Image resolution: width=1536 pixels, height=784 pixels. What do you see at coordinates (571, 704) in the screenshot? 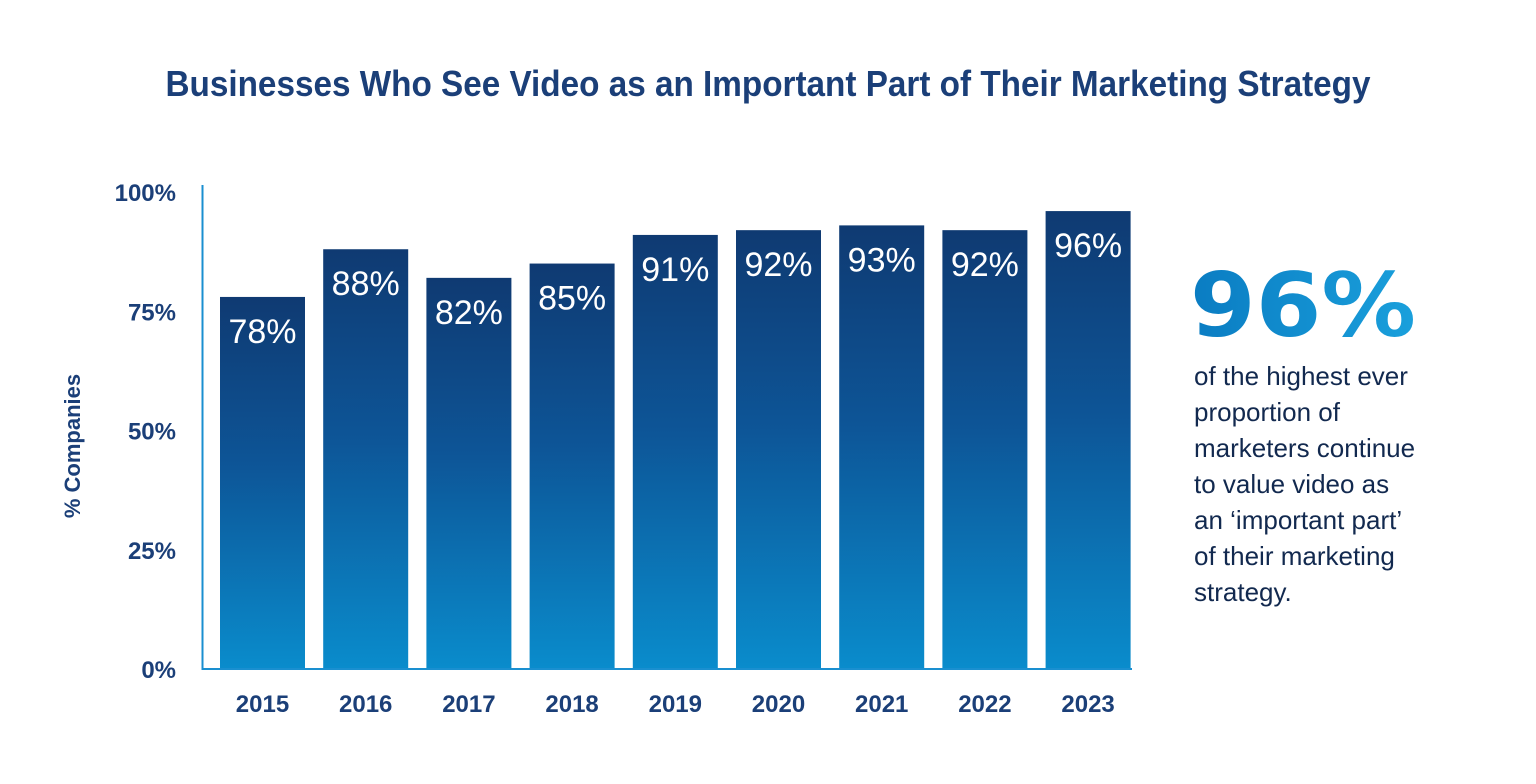
I see `x-tick-label: 2018` at bounding box center [571, 704].